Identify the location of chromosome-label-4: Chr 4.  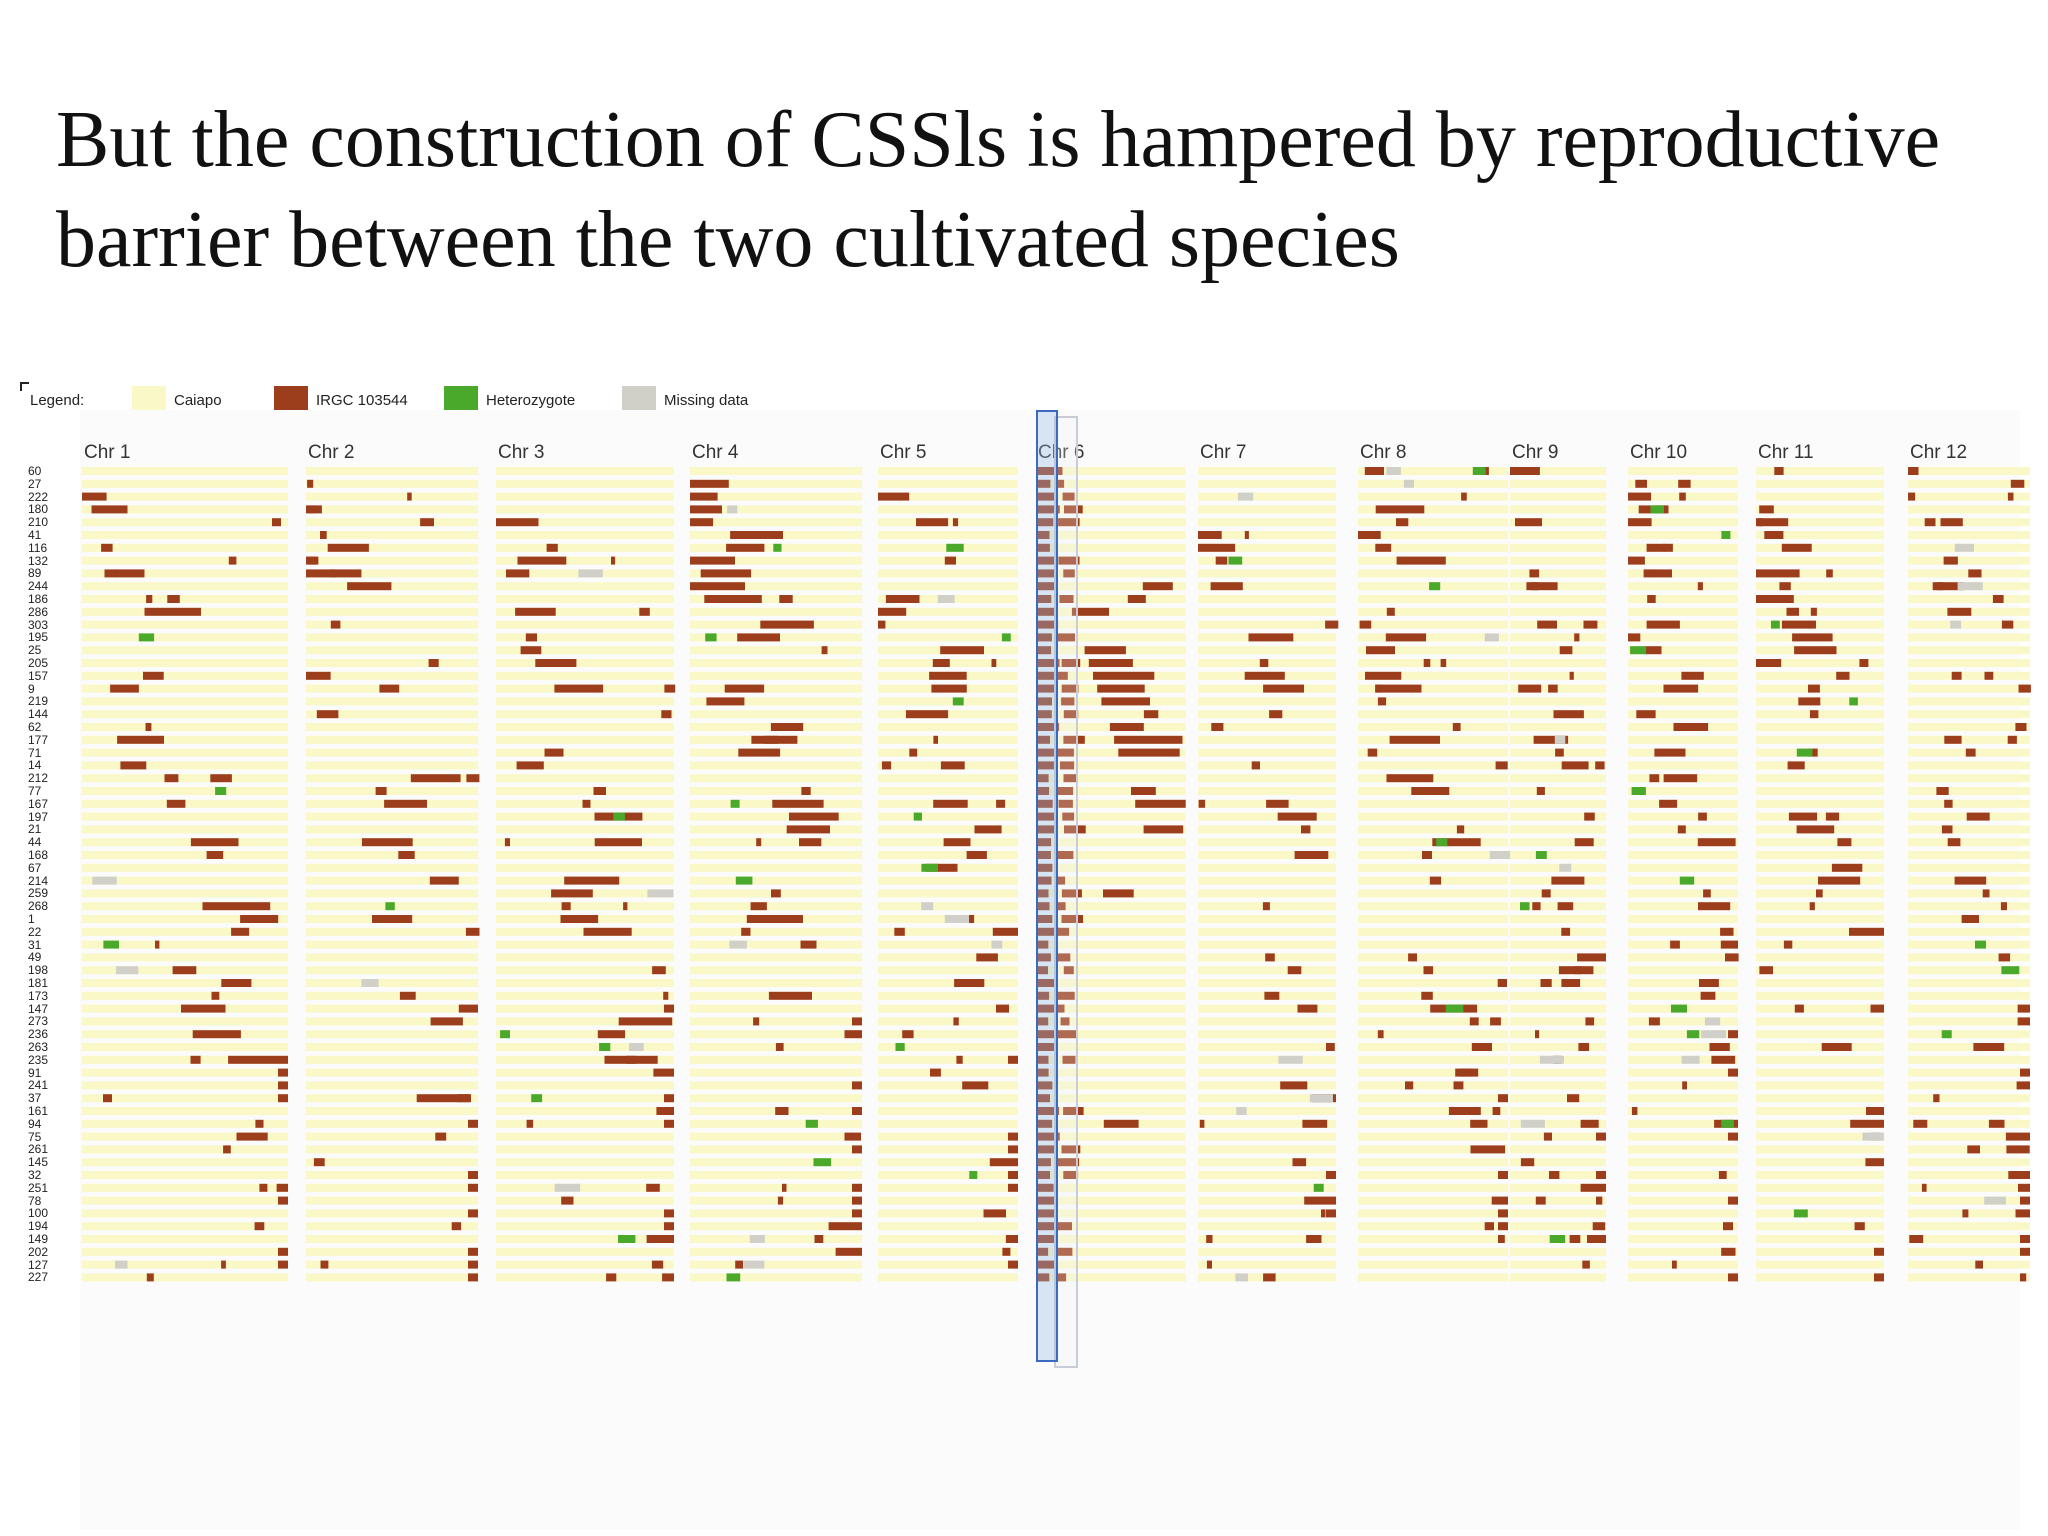
(715, 452).